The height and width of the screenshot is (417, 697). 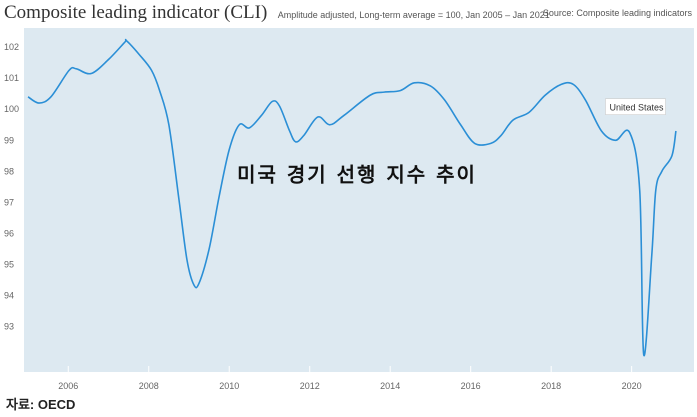 I want to click on x-tick-label: 2020, so click(x=632, y=385).